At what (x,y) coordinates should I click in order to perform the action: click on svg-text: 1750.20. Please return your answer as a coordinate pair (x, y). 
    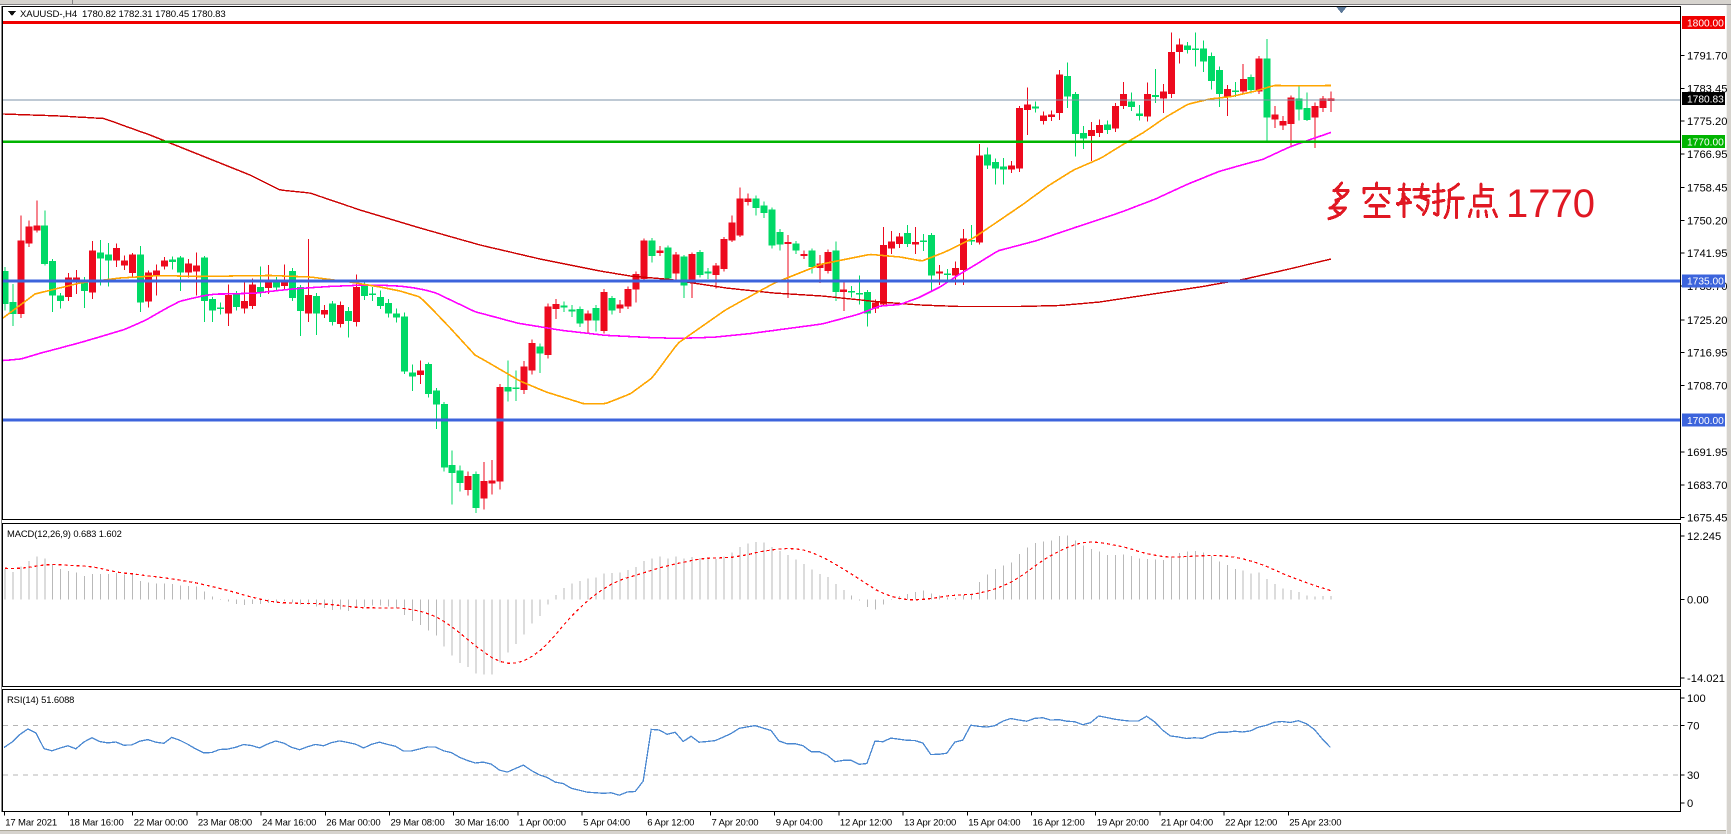
    Looking at the image, I should click on (1707, 222).